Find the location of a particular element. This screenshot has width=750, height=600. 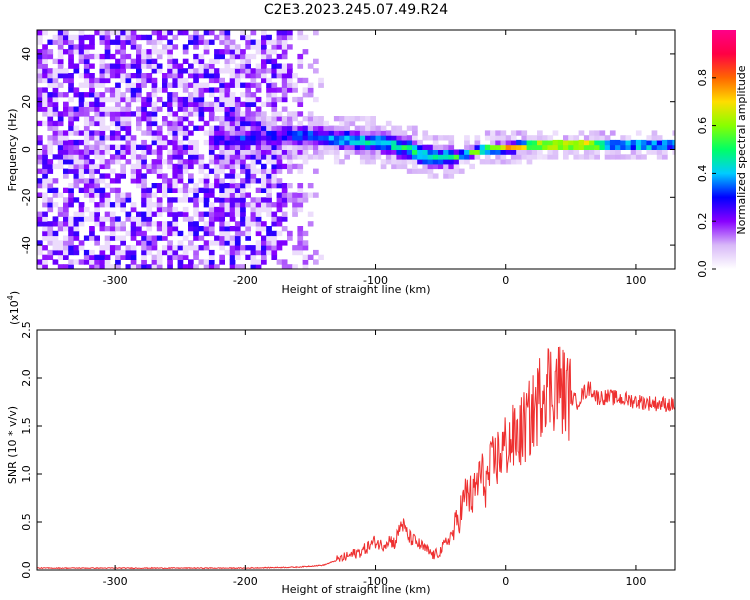

colorbar-tick-label: 0.6 is located at coordinates (702, 126).